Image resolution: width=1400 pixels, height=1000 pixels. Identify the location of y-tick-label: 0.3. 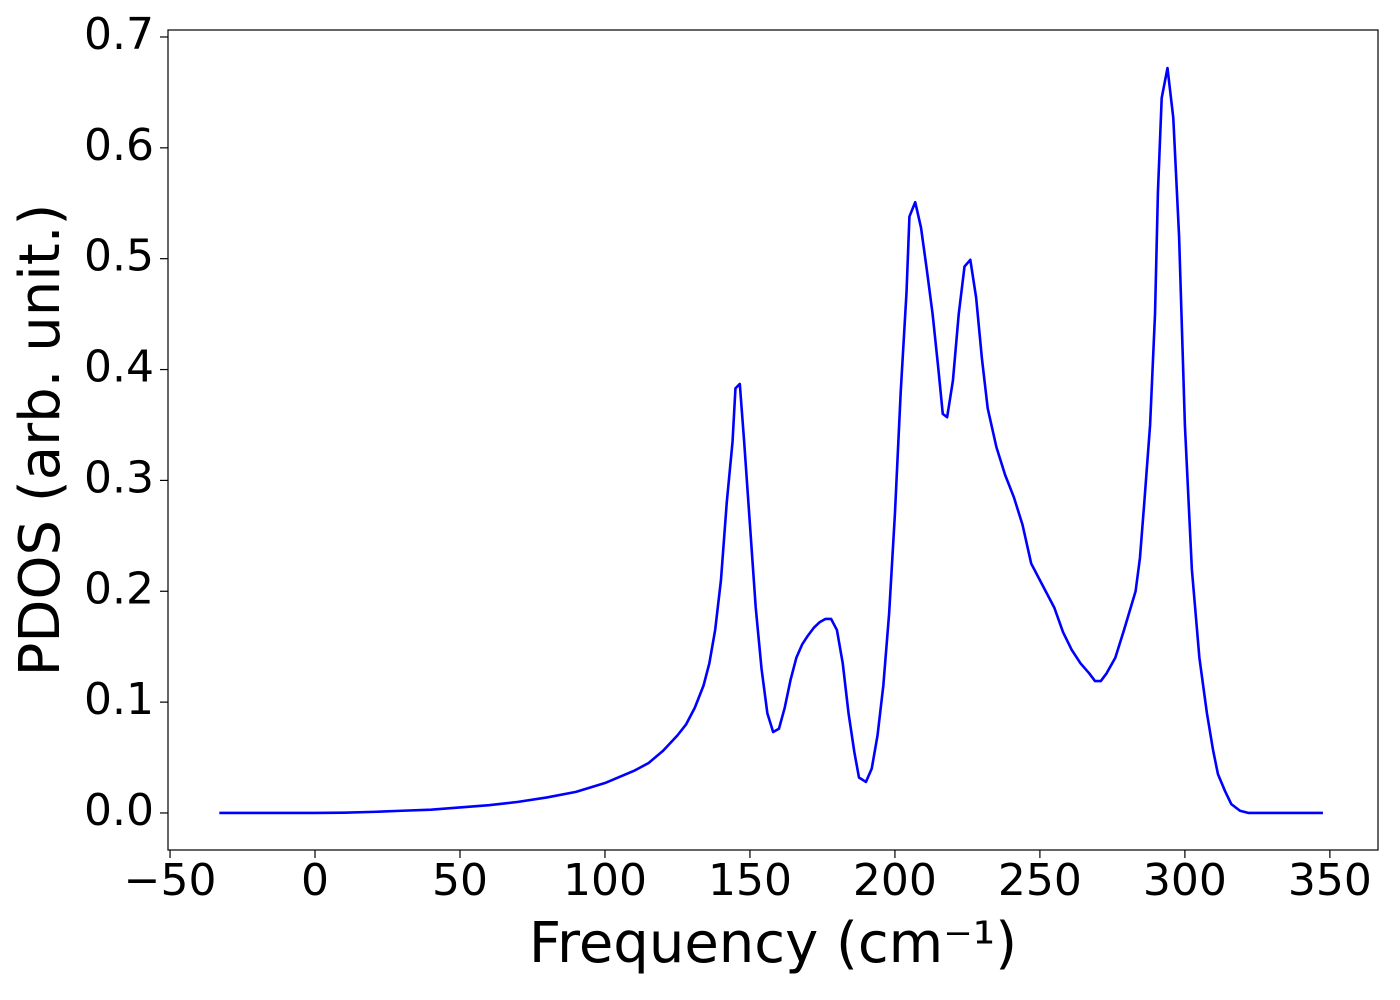
(119, 477).